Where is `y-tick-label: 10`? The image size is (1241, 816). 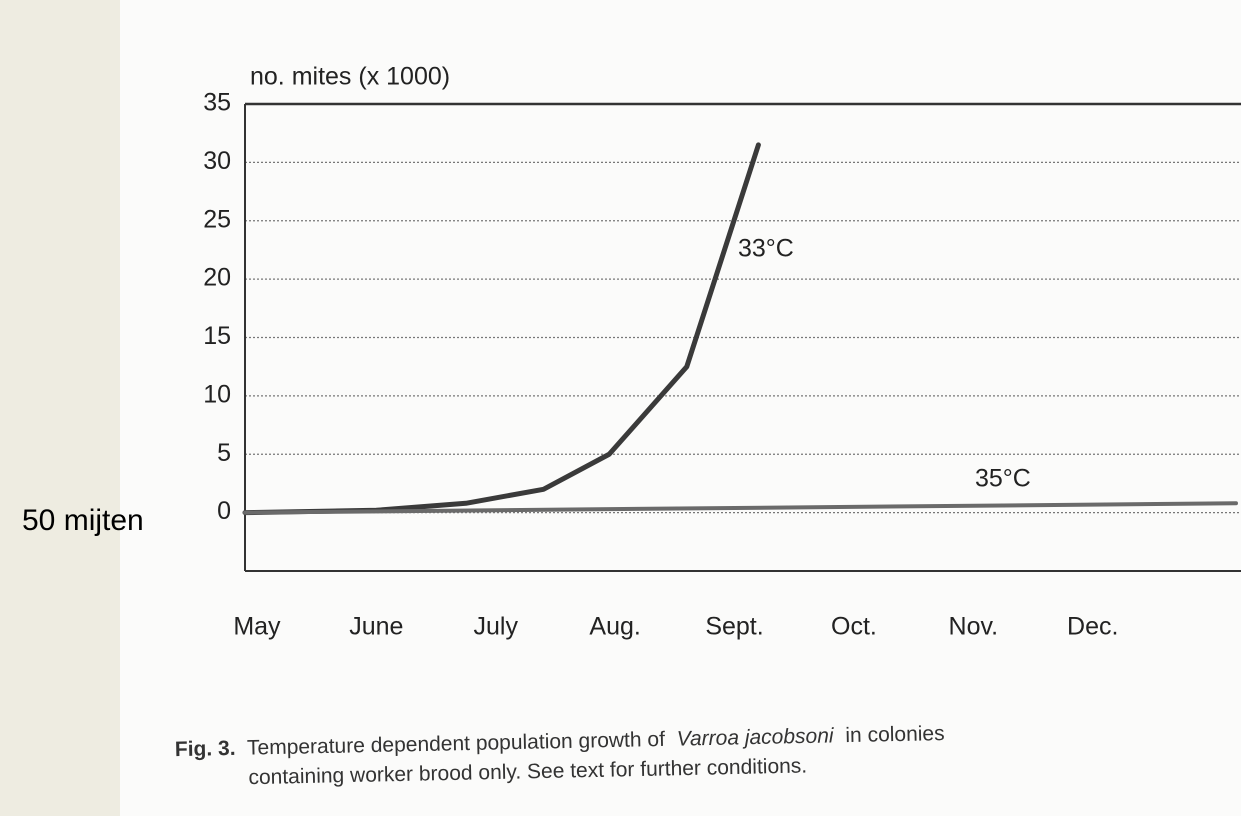 y-tick-label: 10 is located at coordinates (217, 394).